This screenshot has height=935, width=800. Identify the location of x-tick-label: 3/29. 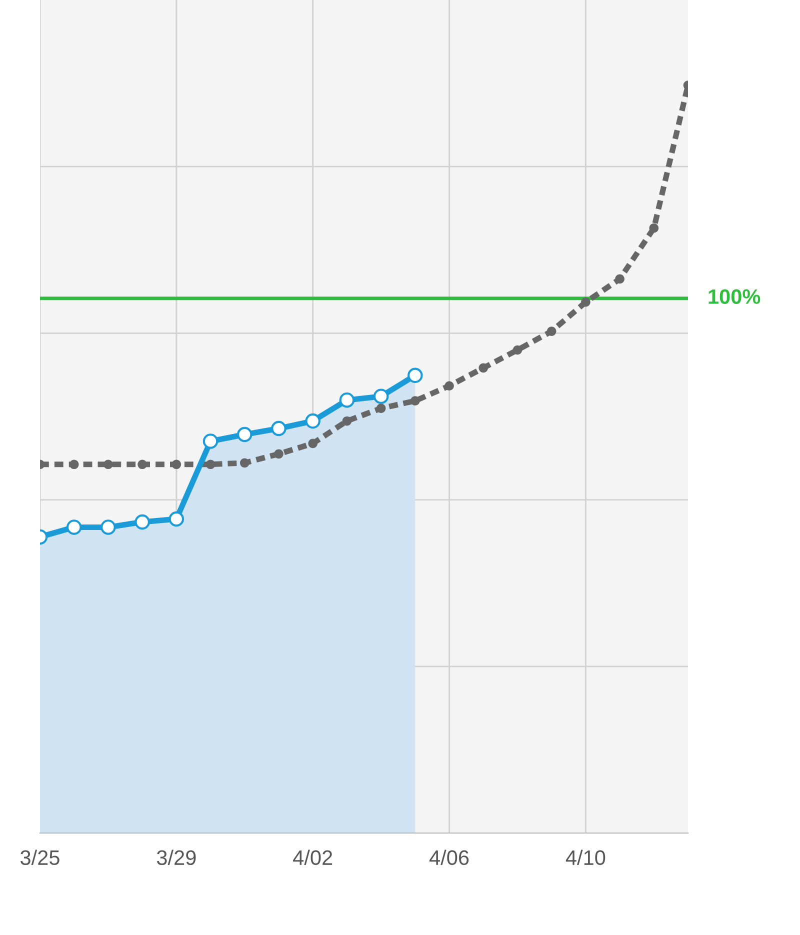
(176, 858).